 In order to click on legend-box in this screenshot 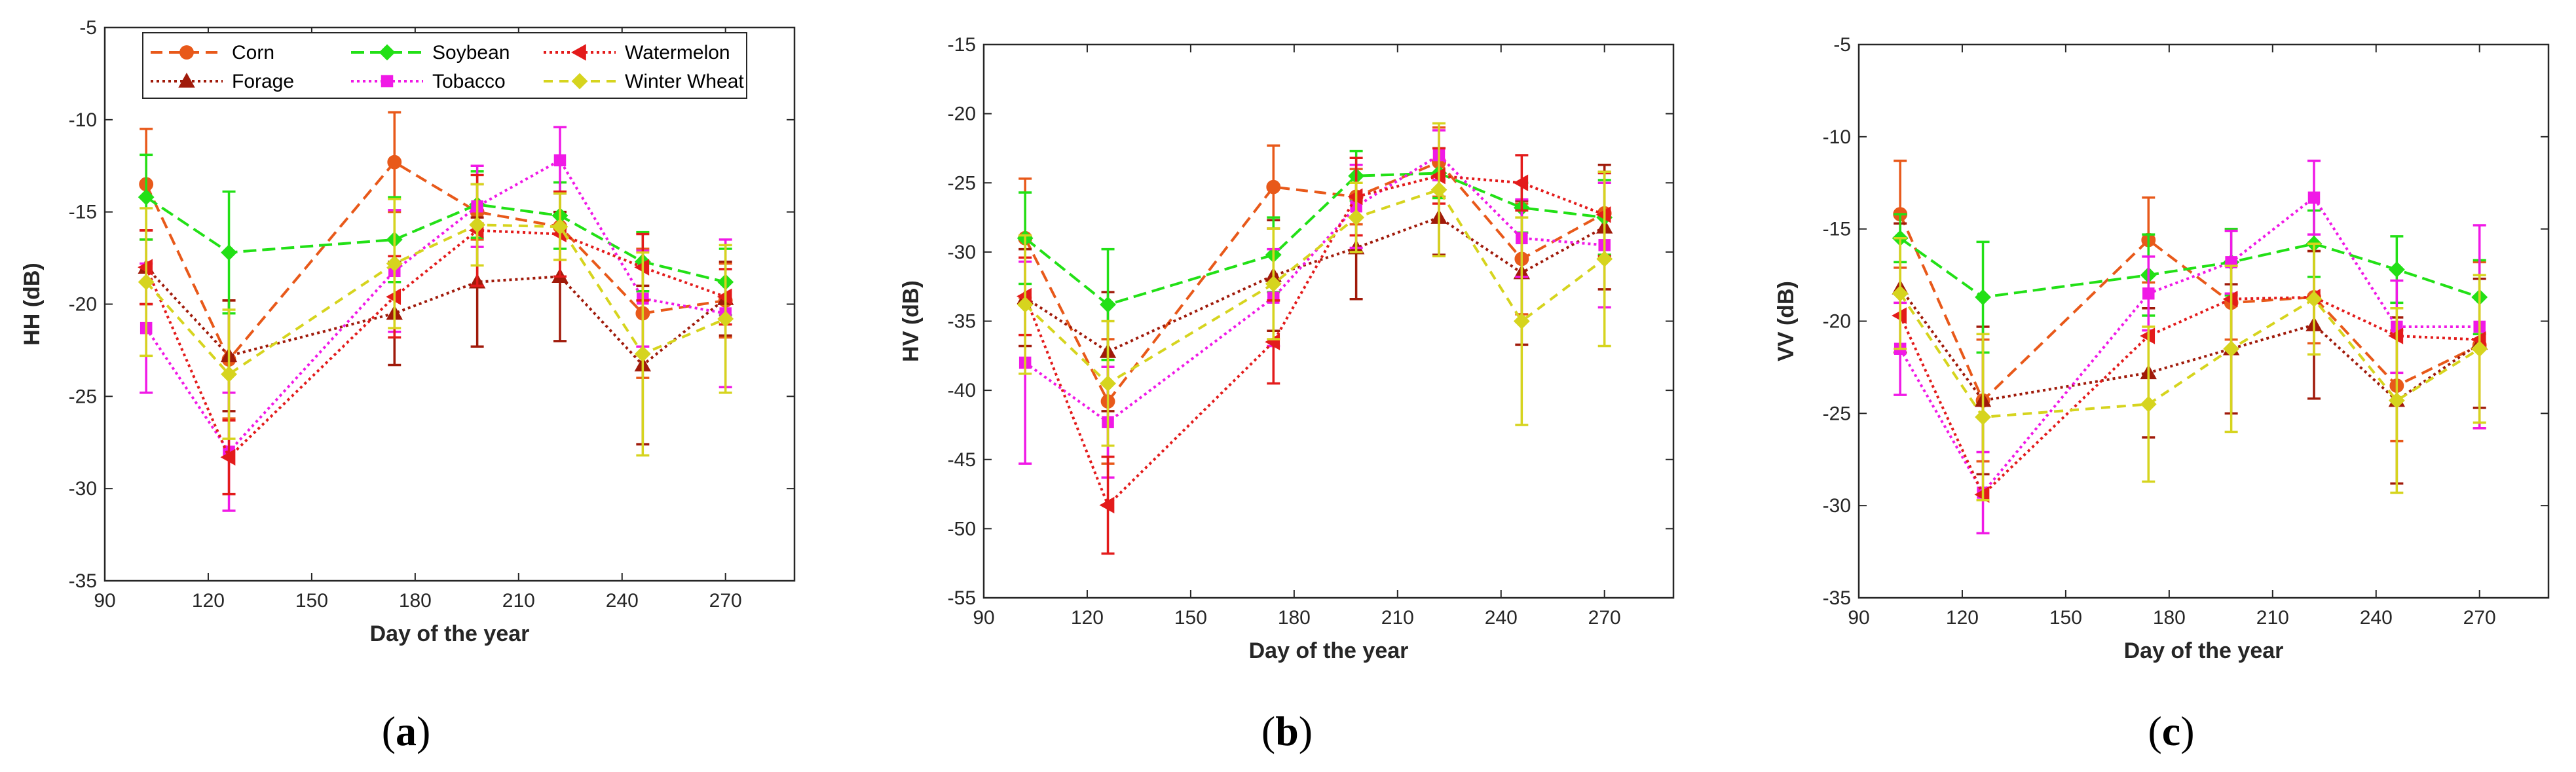, I will do `click(444, 65)`.